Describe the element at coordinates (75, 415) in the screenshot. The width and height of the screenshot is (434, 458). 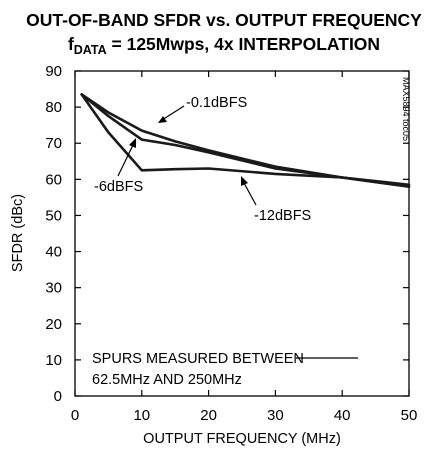
I see `x-tick-label: 0` at that location.